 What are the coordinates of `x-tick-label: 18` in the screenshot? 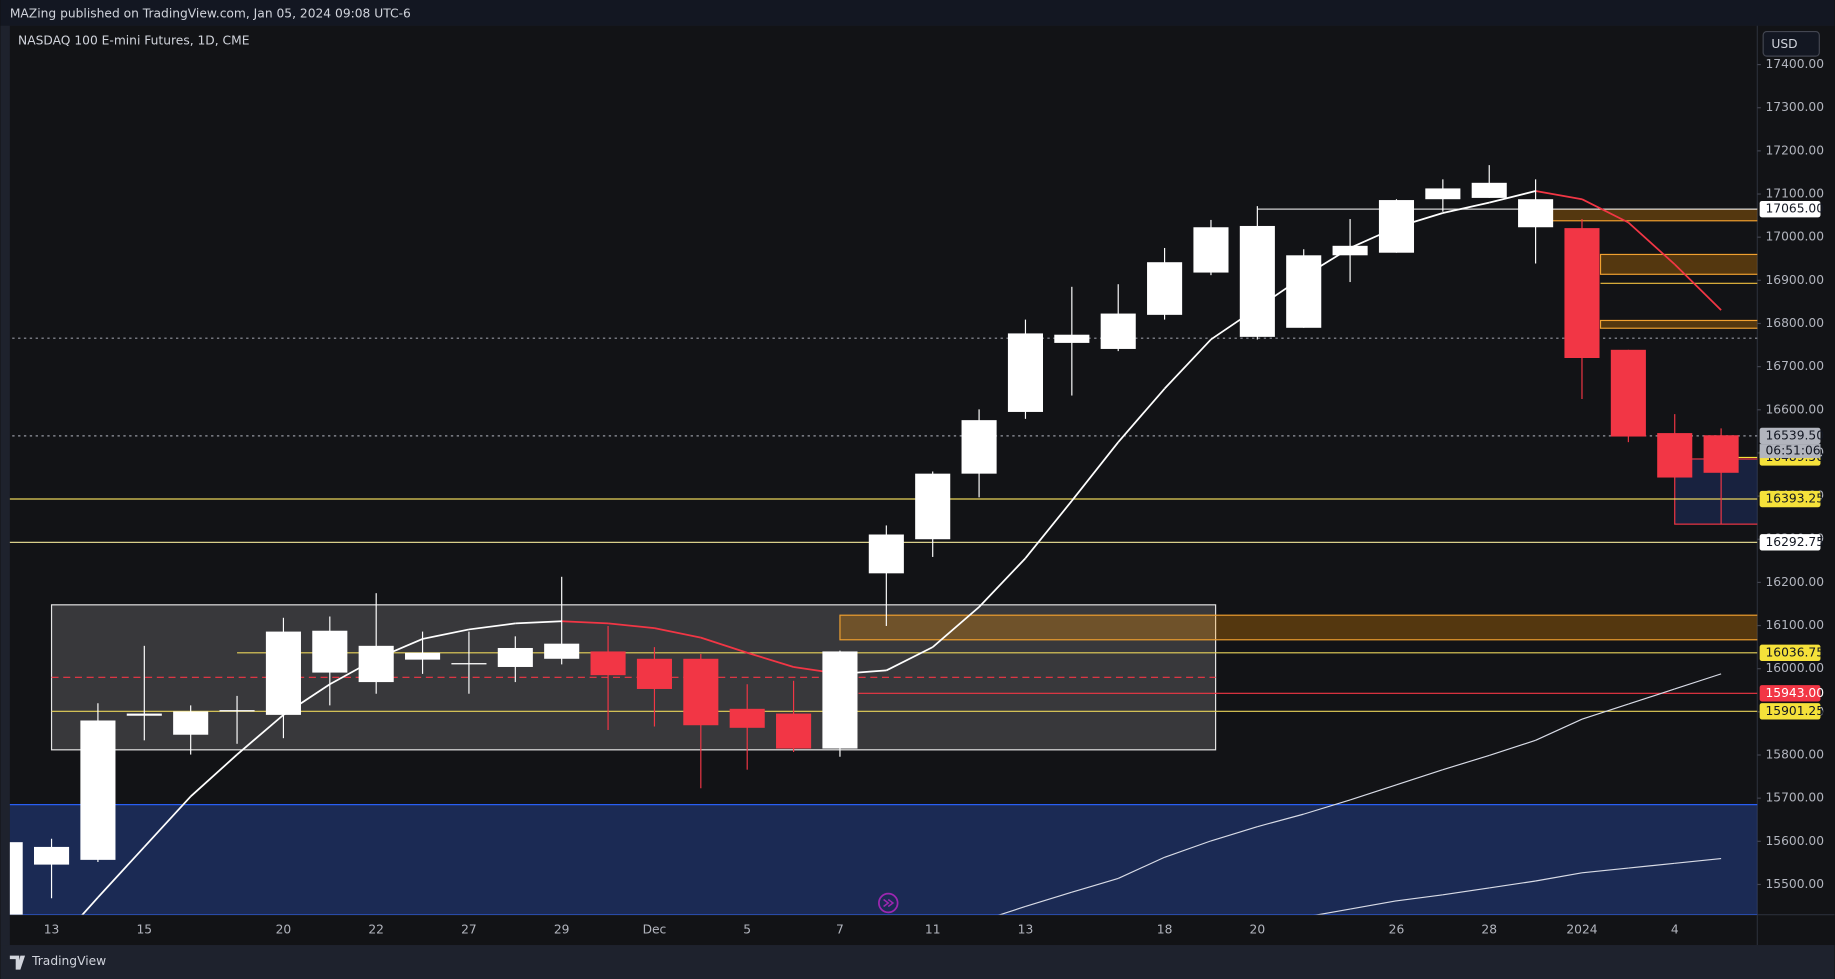 It's located at (1165, 929).